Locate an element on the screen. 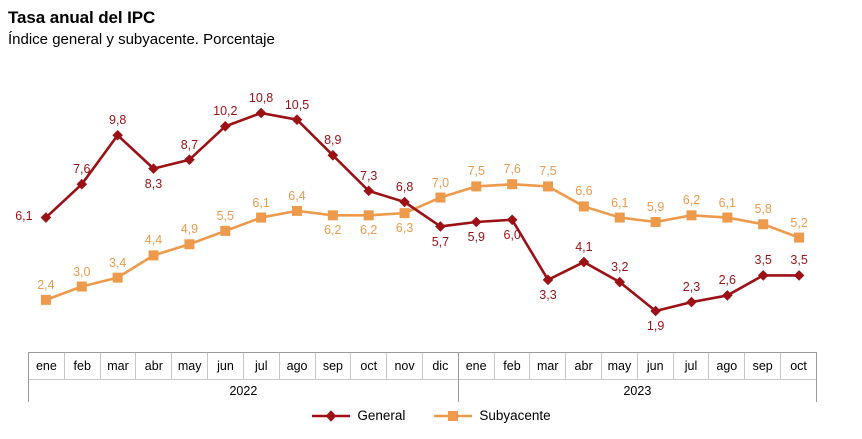 The height and width of the screenshot is (439, 862). chart-legend: General Subyacente is located at coordinates (431, 415).